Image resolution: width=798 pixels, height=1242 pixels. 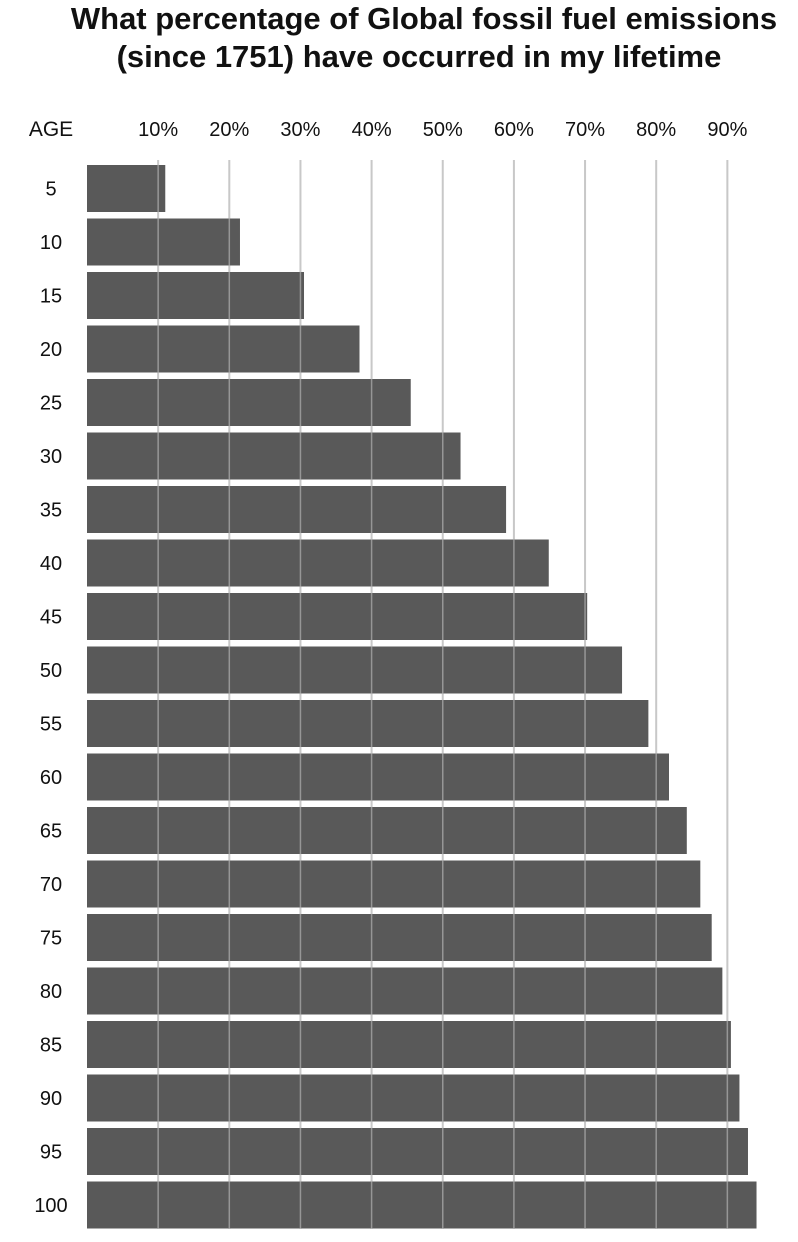 What do you see at coordinates (51, 129) in the screenshot?
I see `category-axis-label: AGE` at bounding box center [51, 129].